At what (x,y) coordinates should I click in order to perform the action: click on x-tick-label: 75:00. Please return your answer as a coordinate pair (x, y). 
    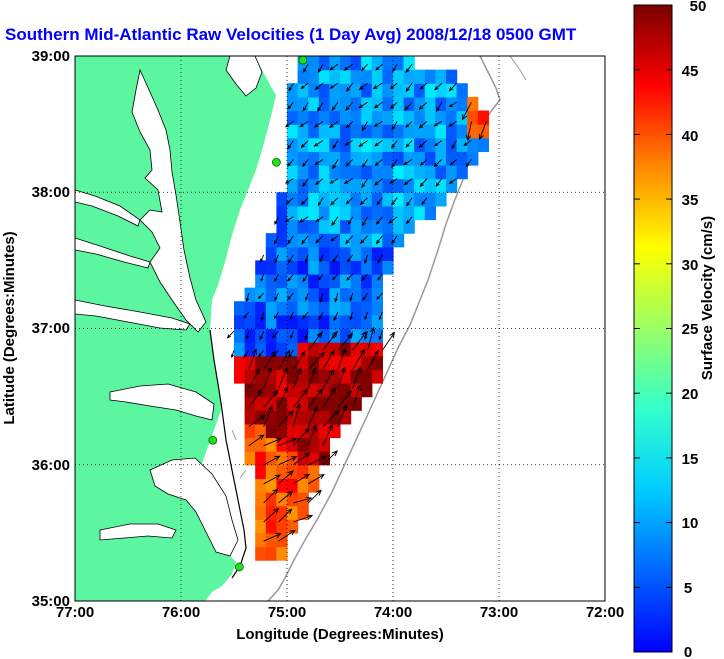
    Looking at the image, I should click on (287, 612).